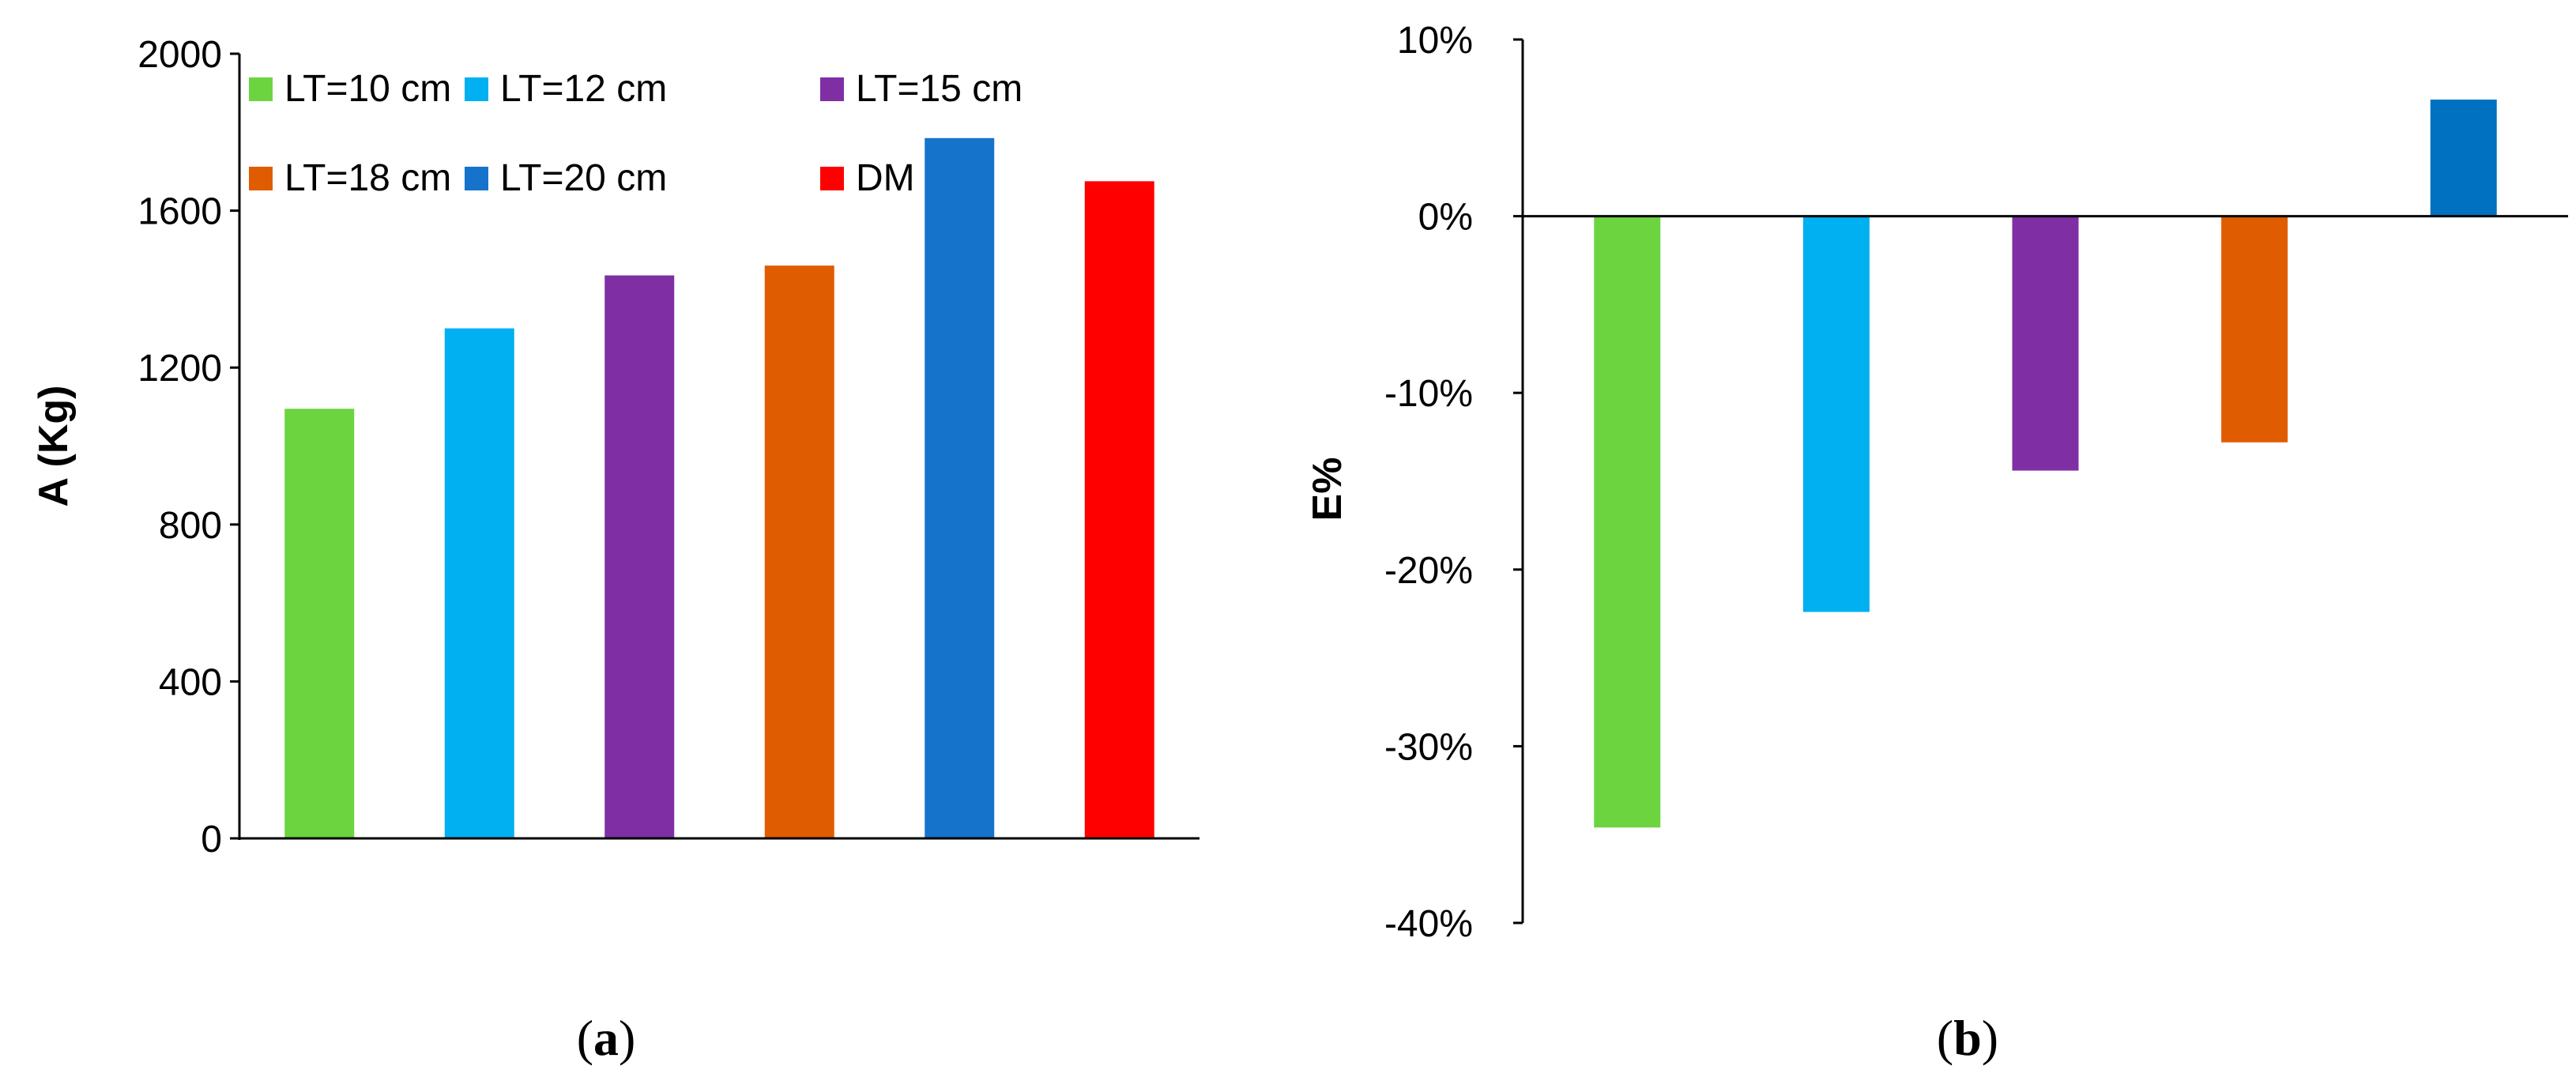 Image resolution: width=2576 pixels, height=1077 pixels. Describe the element at coordinates (583, 178) in the screenshot. I see `legend-label-a: LT=20 cm` at that location.